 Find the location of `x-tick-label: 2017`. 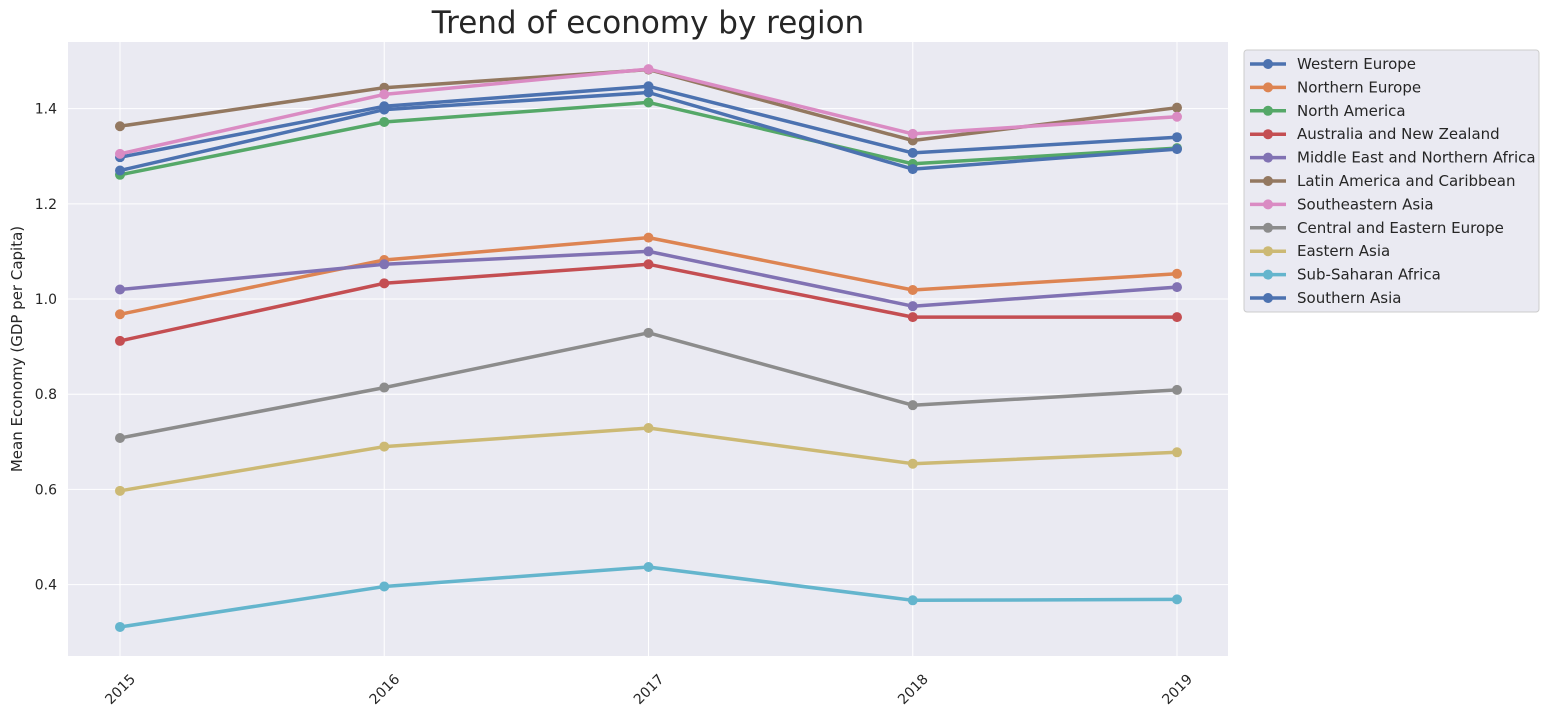

x-tick-label: 2017 is located at coordinates (649, 689).